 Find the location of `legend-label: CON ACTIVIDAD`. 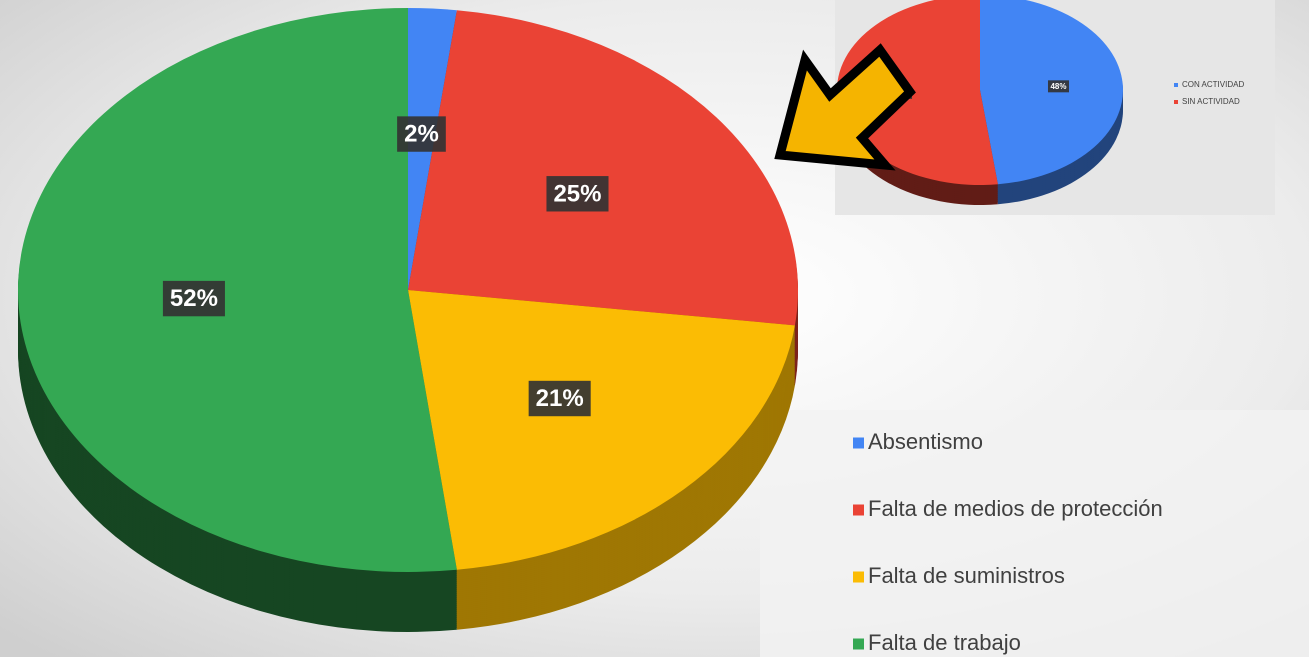

legend-label: CON ACTIVIDAD is located at coordinates (1213, 84).